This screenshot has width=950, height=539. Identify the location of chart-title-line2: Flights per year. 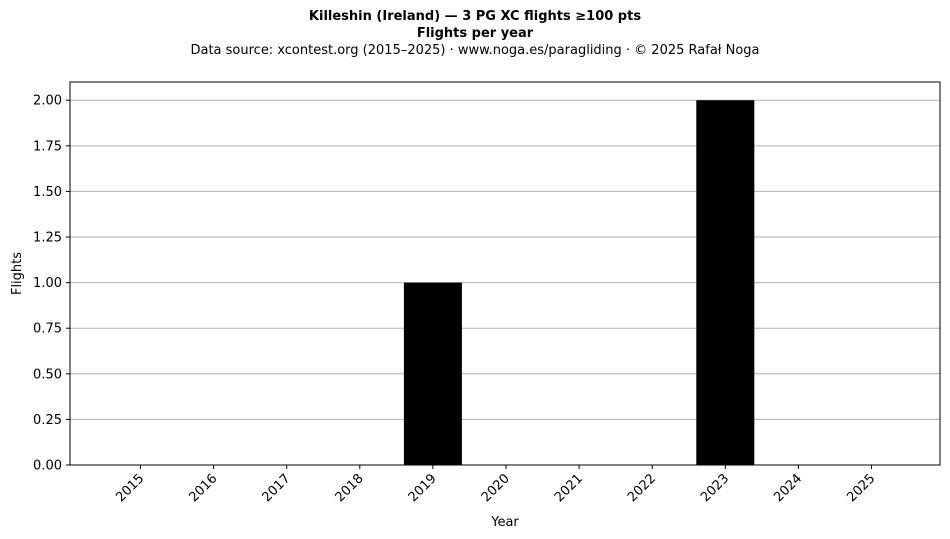
(475, 33).